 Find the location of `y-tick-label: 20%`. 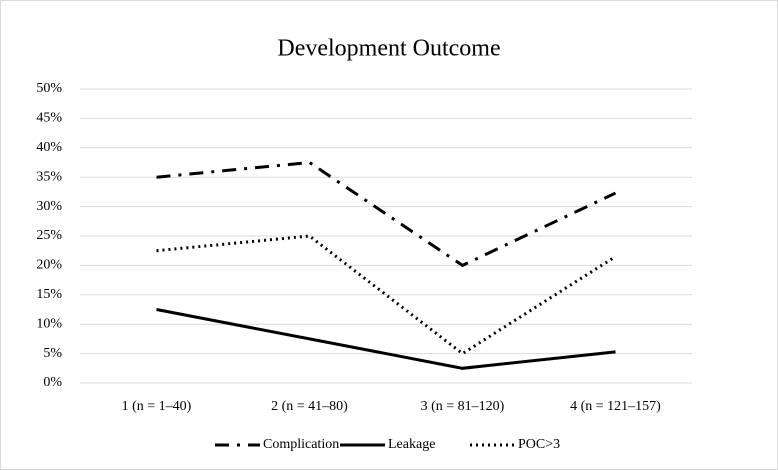

y-tick-label: 20% is located at coordinates (49, 265).